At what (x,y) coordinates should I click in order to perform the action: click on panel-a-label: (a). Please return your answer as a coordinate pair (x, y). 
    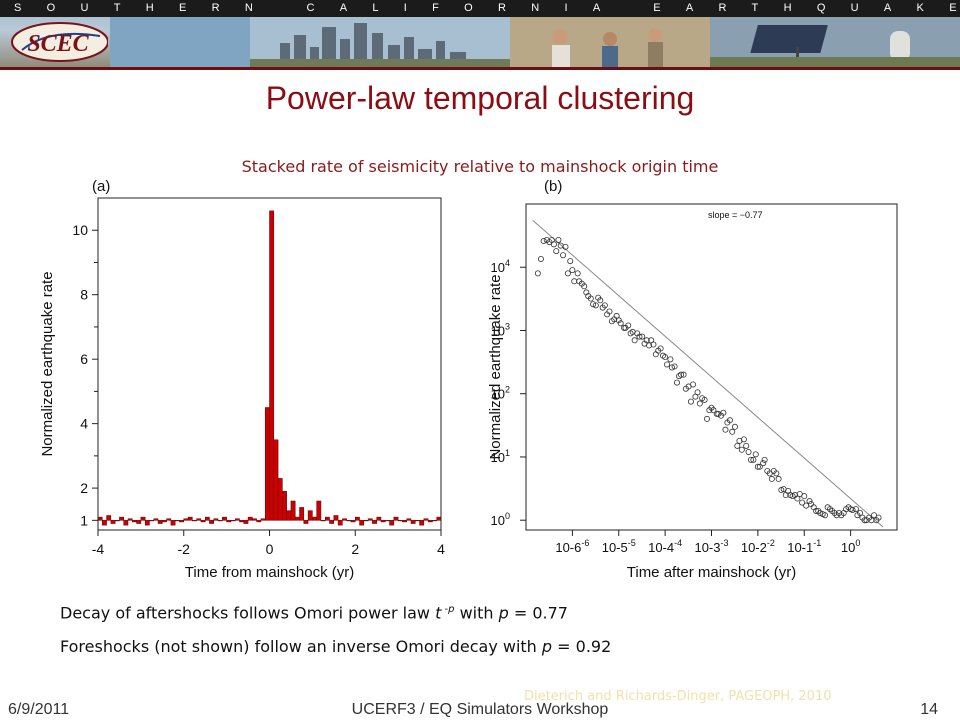
    Looking at the image, I should click on (101, 186).